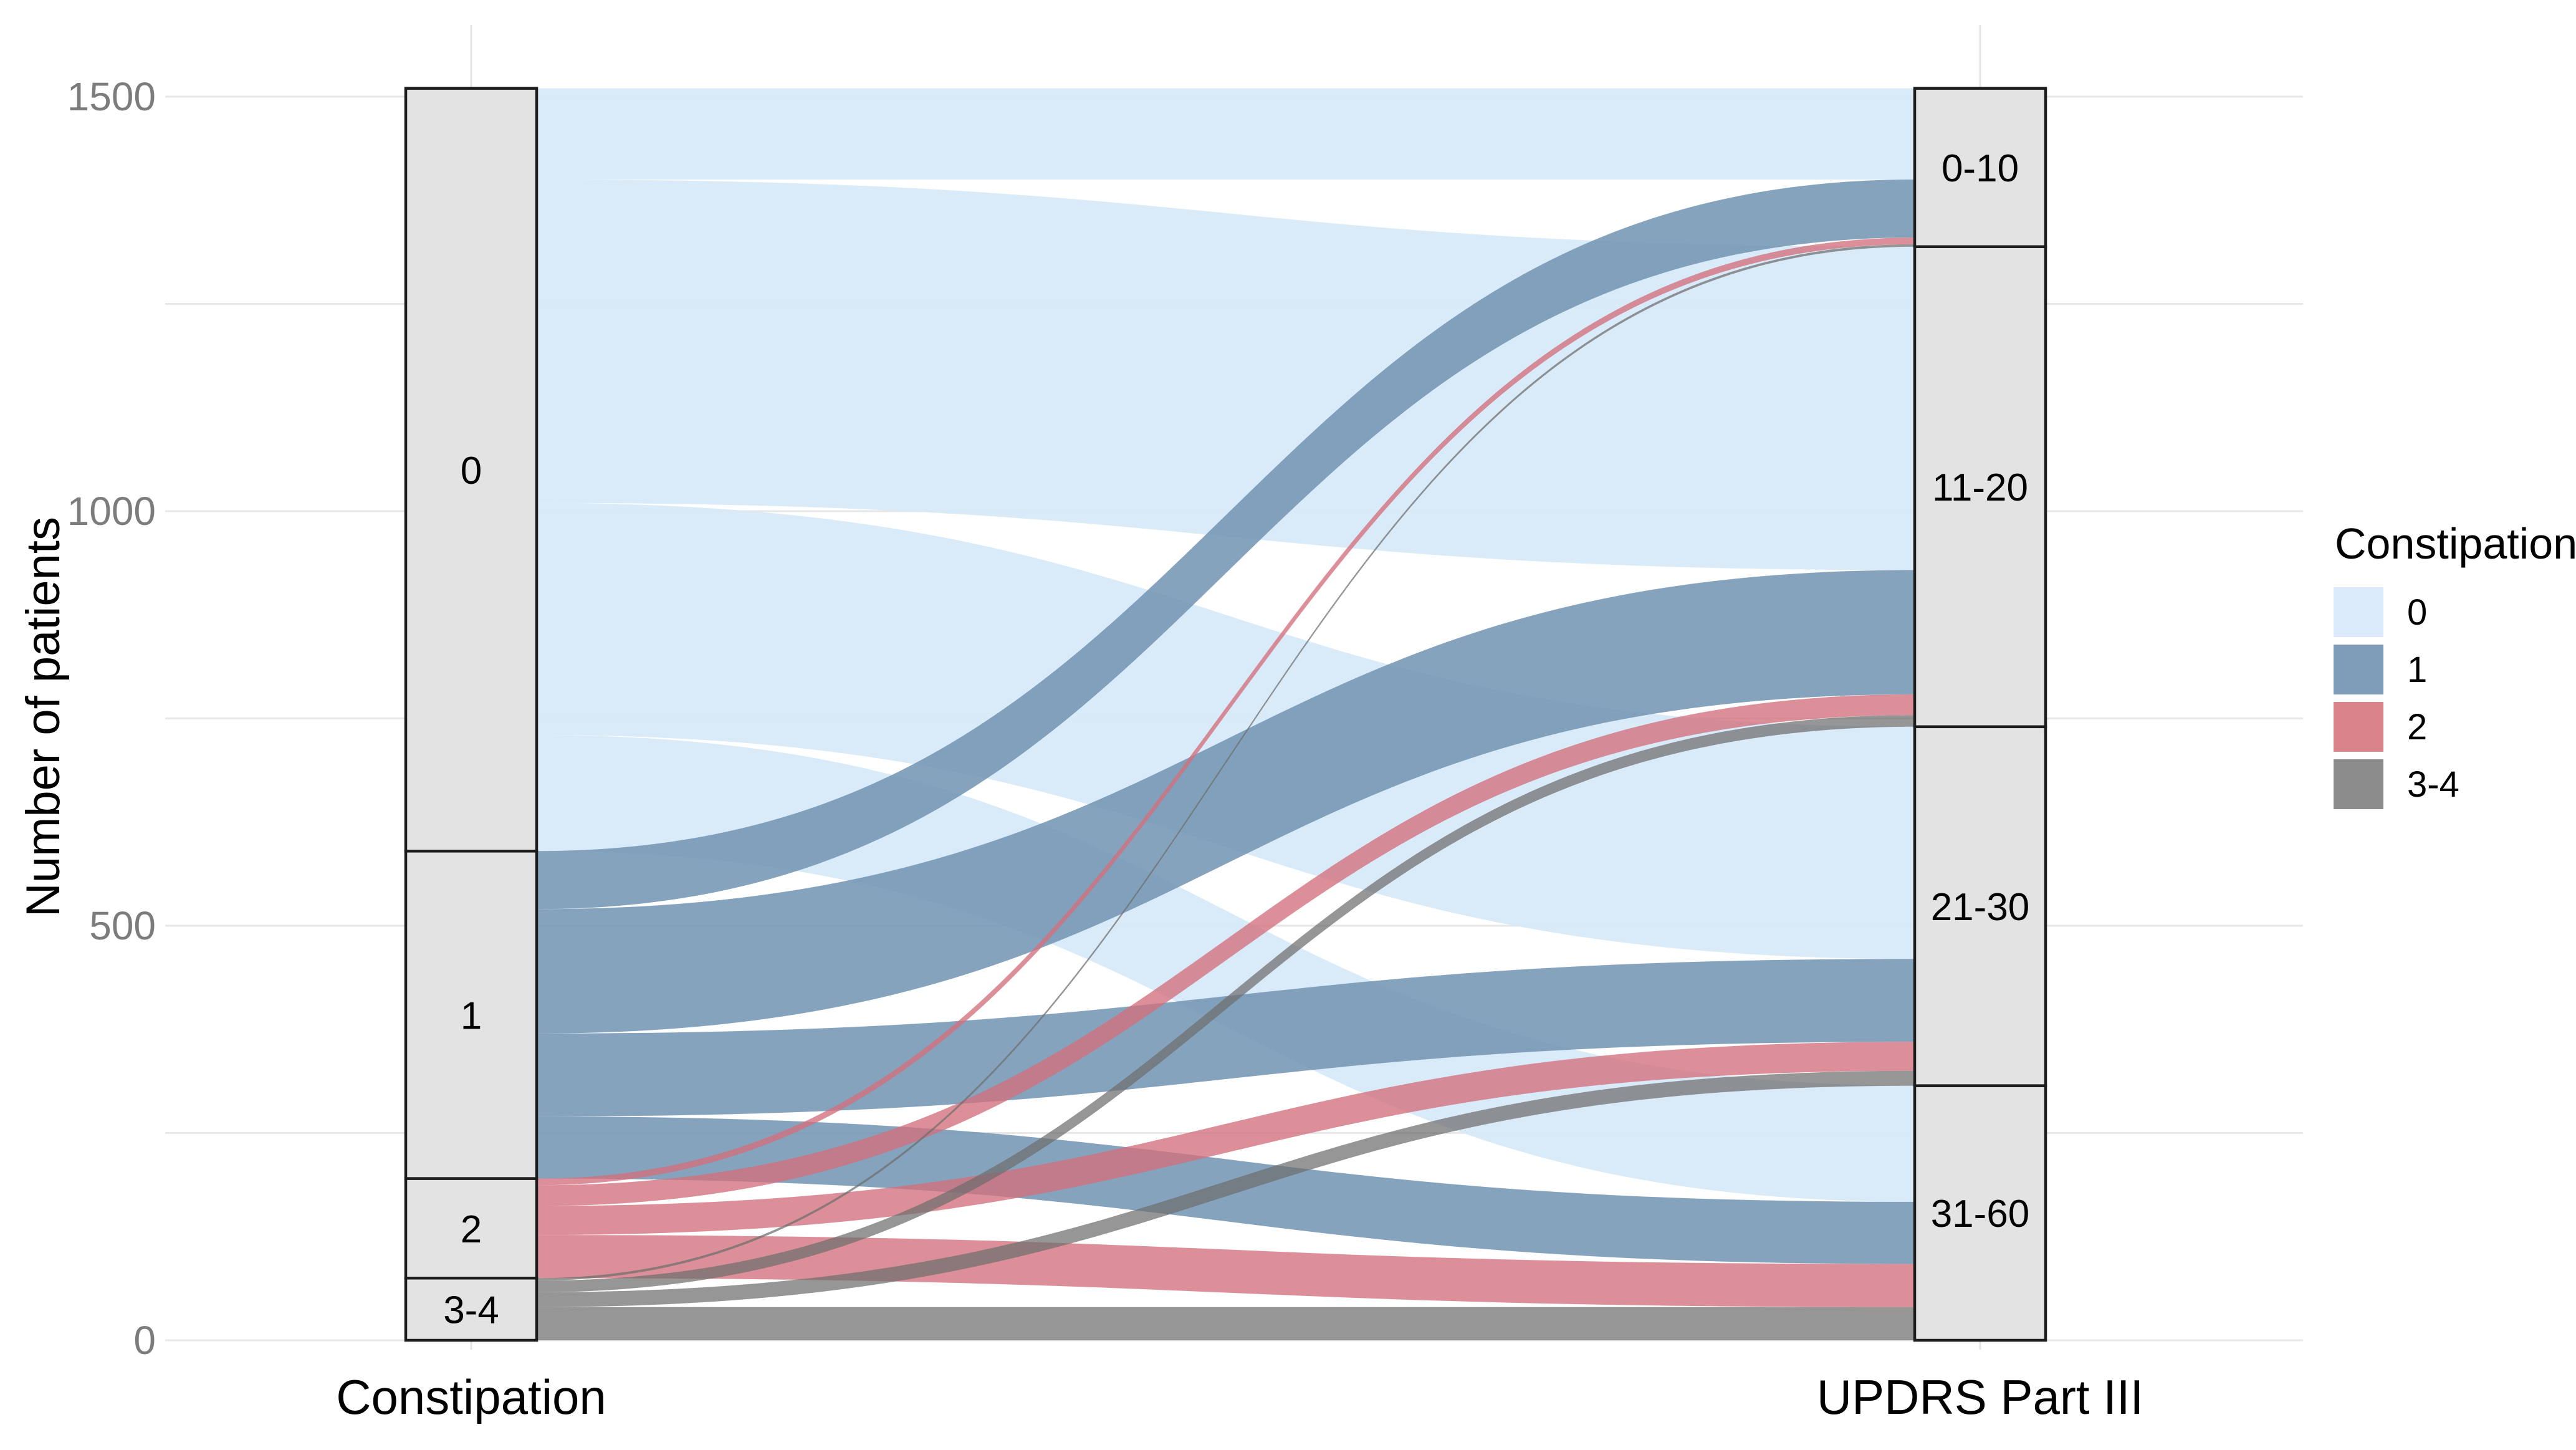 Image resolution: width=2576 pixels, height=1450 pixels. I want to click on stratum-label-right-0-10: 0-10, so click(1981, 168).